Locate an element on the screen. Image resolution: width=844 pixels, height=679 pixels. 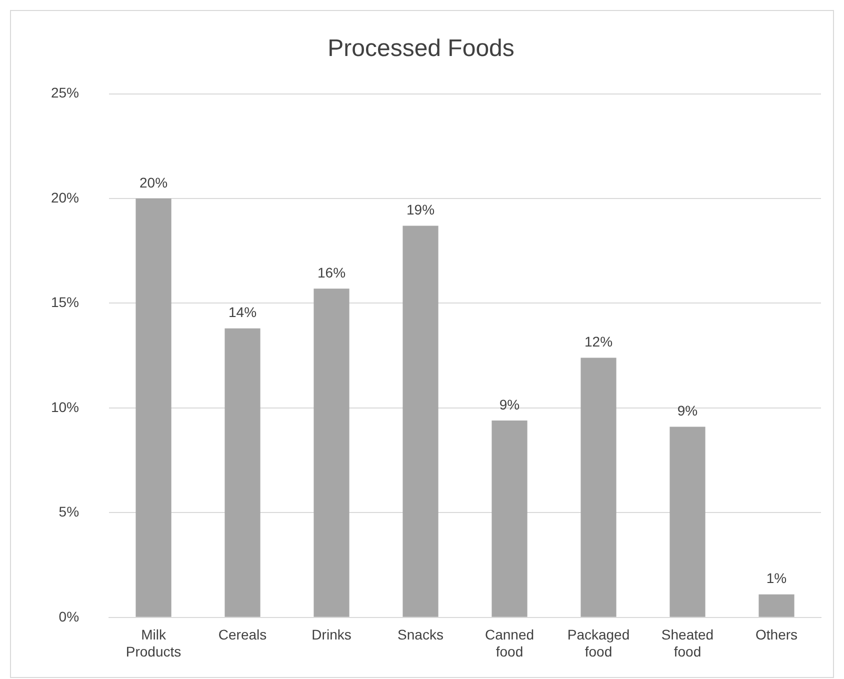
y-tick-label: 10% is located at coordinates (65, 406).